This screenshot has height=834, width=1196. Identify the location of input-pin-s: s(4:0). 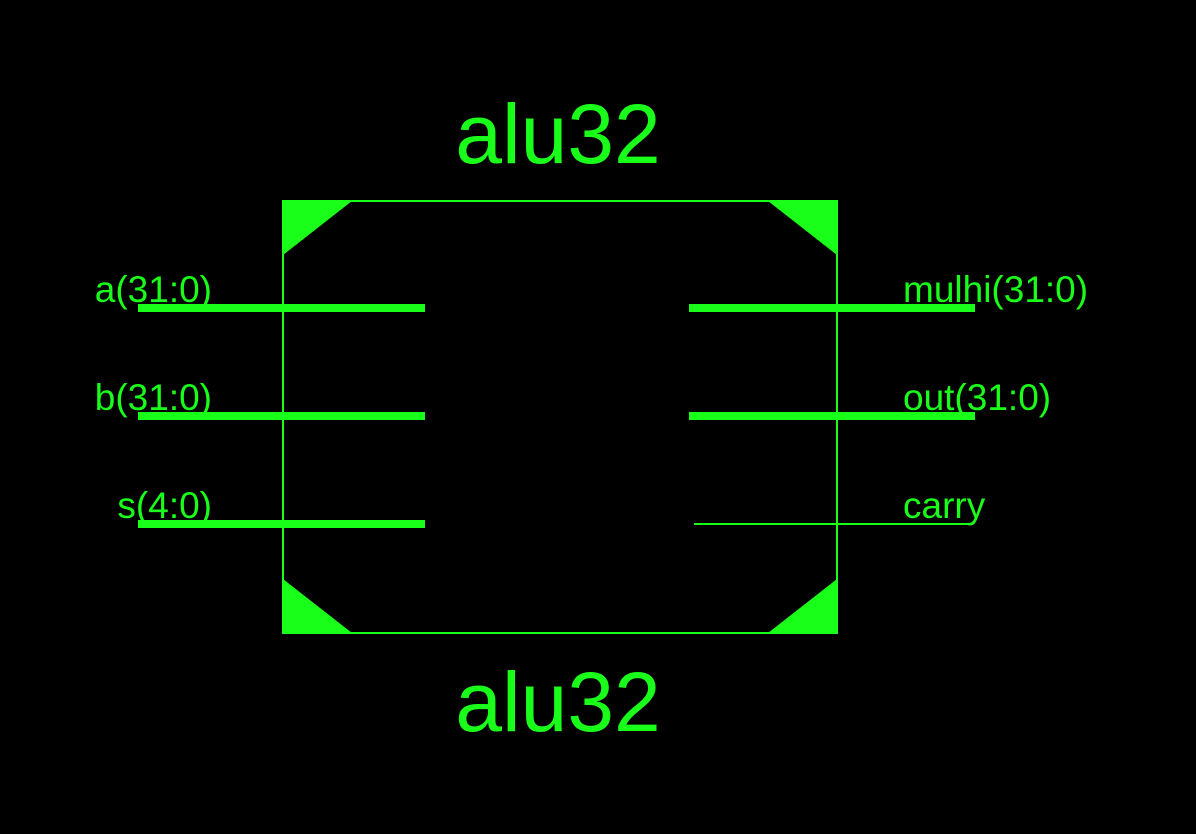
(271, 506).